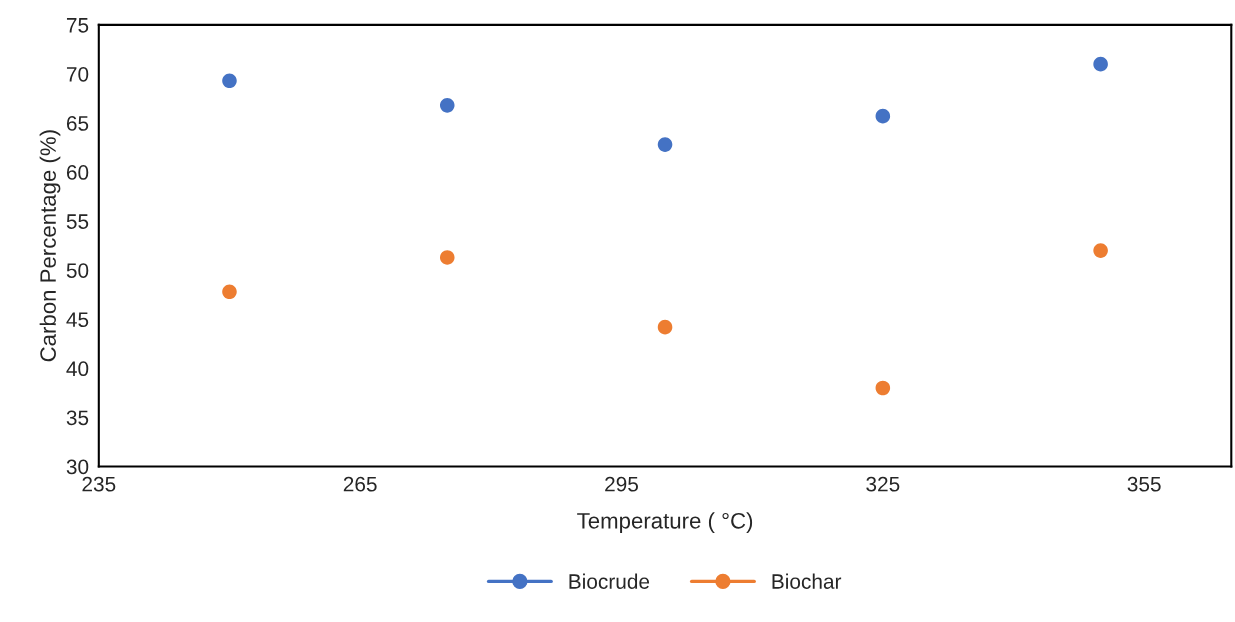 The width and height of the screenshot is (1235, 622). Describe the element at coordinates (50, 246) in the screenshot. I see `y-axis-title: Carbon Percentage (%)` at that location.